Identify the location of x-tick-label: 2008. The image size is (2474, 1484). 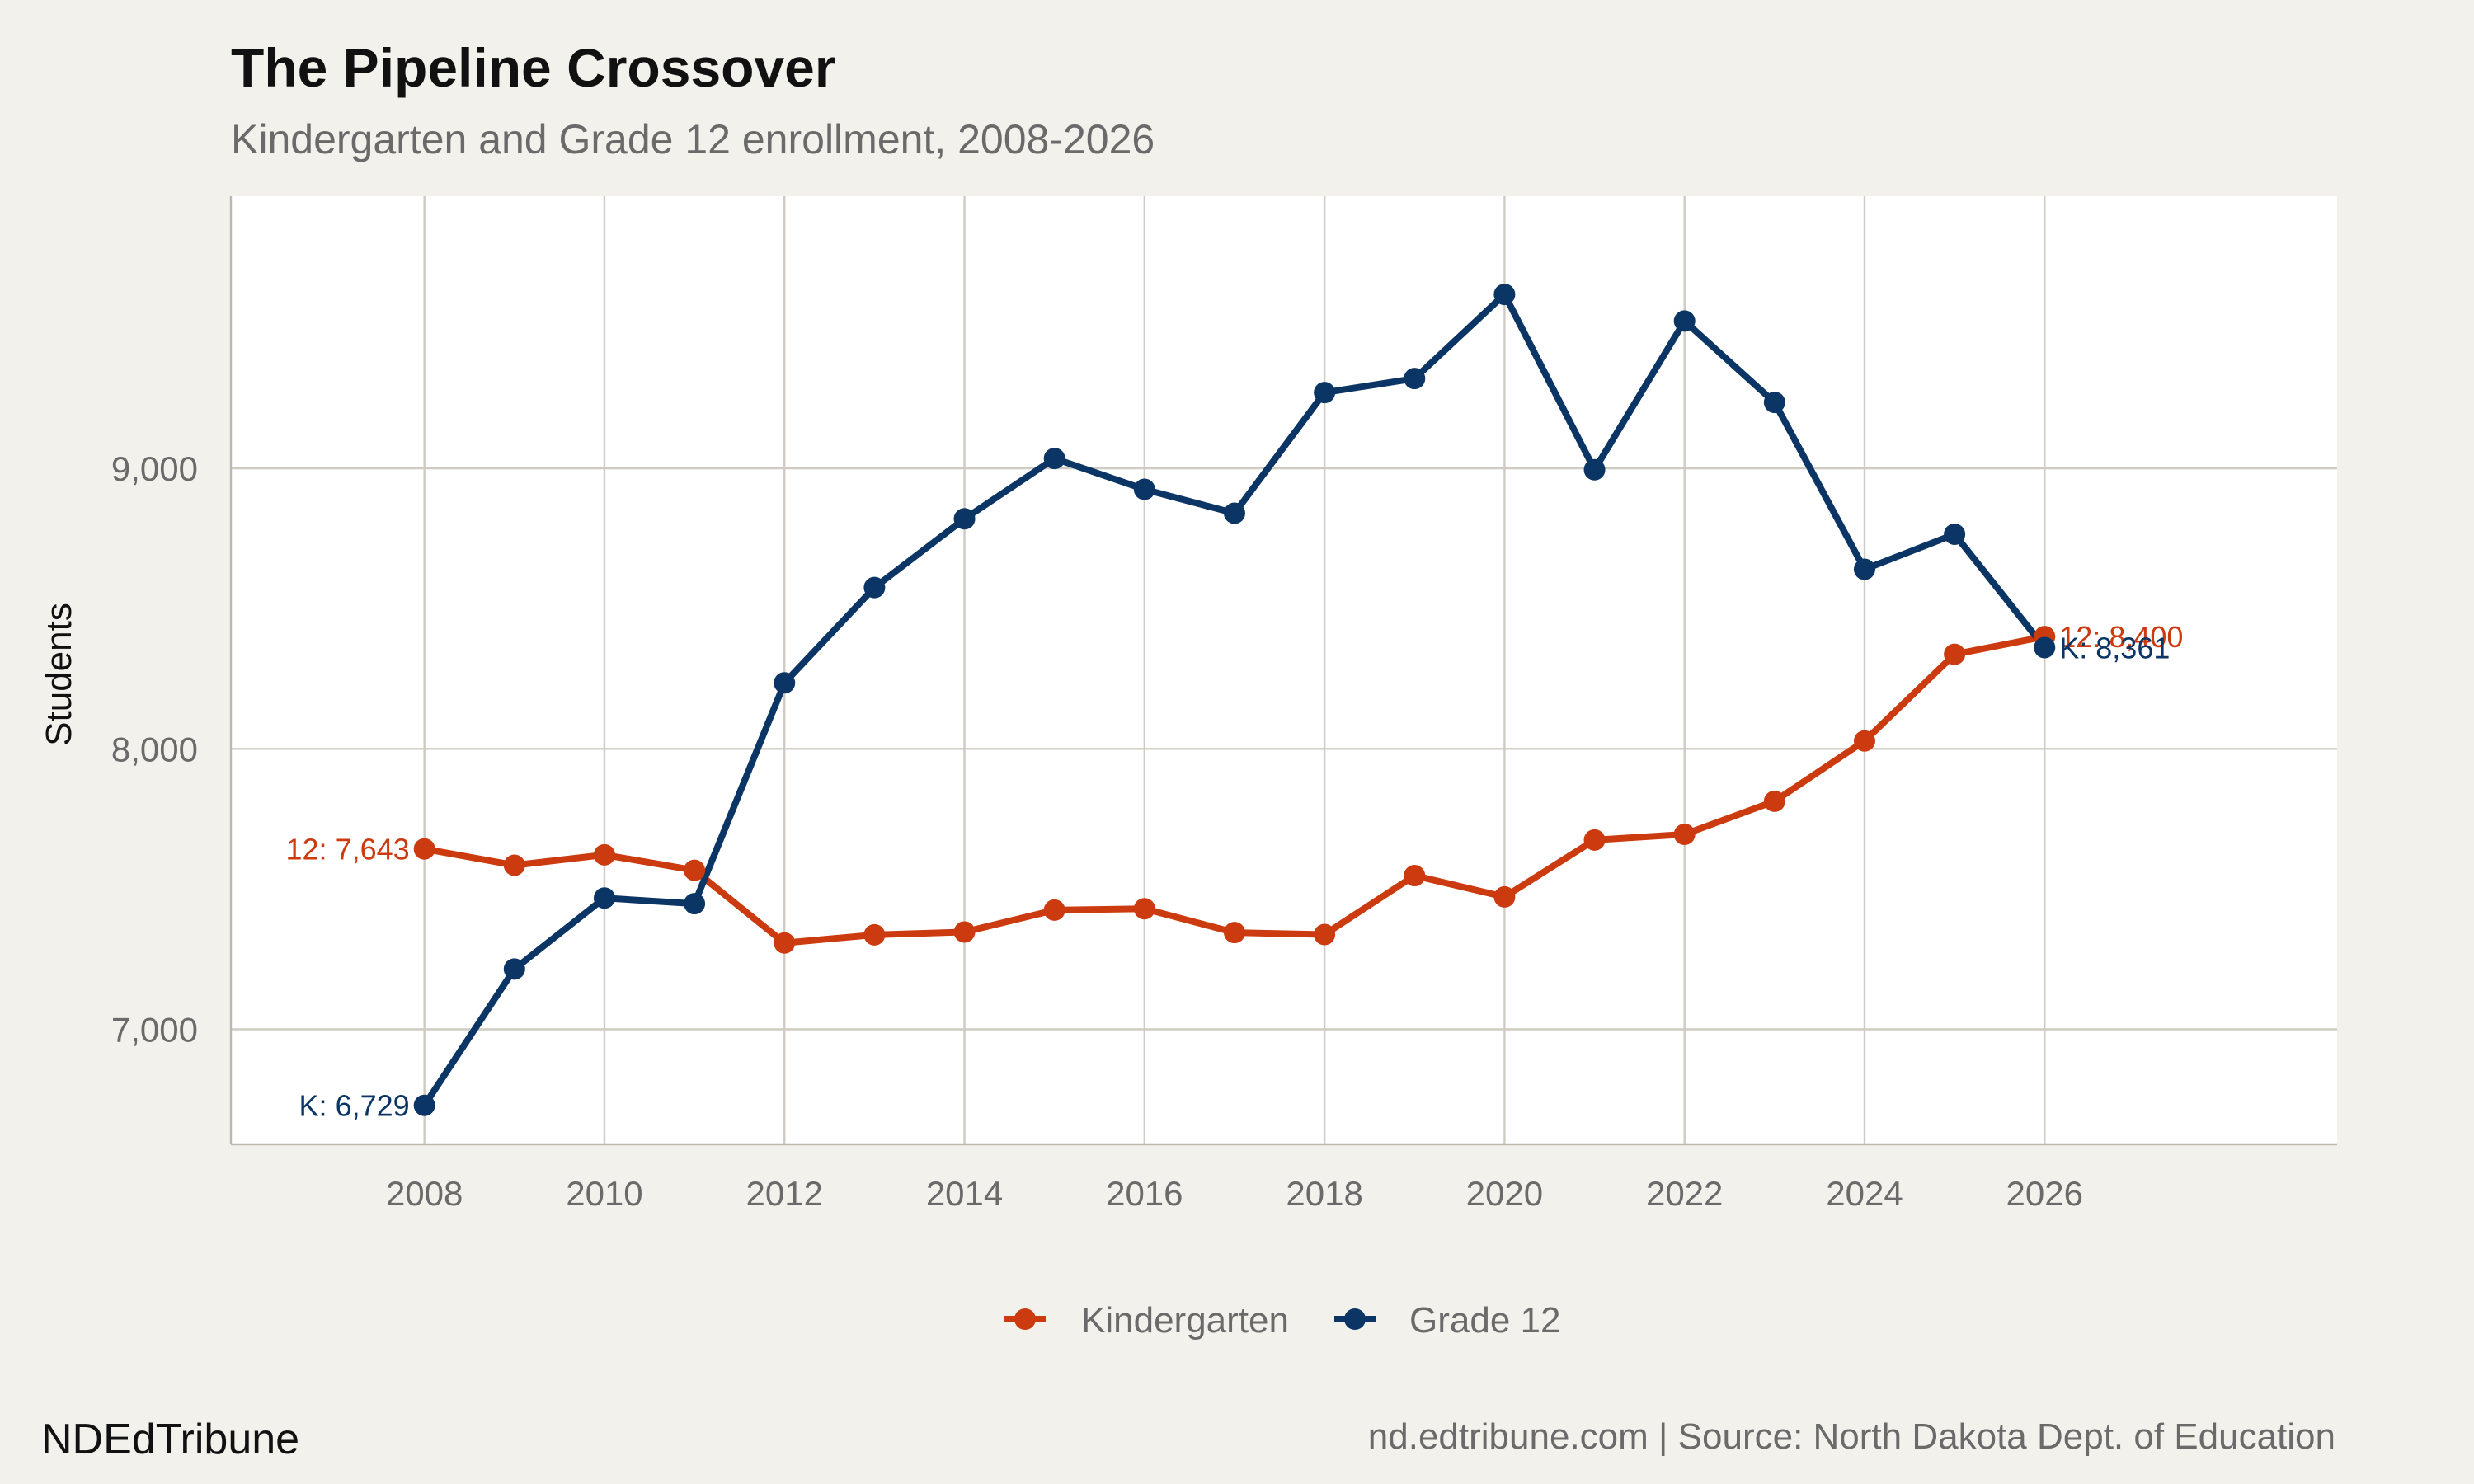
(424, 1193).